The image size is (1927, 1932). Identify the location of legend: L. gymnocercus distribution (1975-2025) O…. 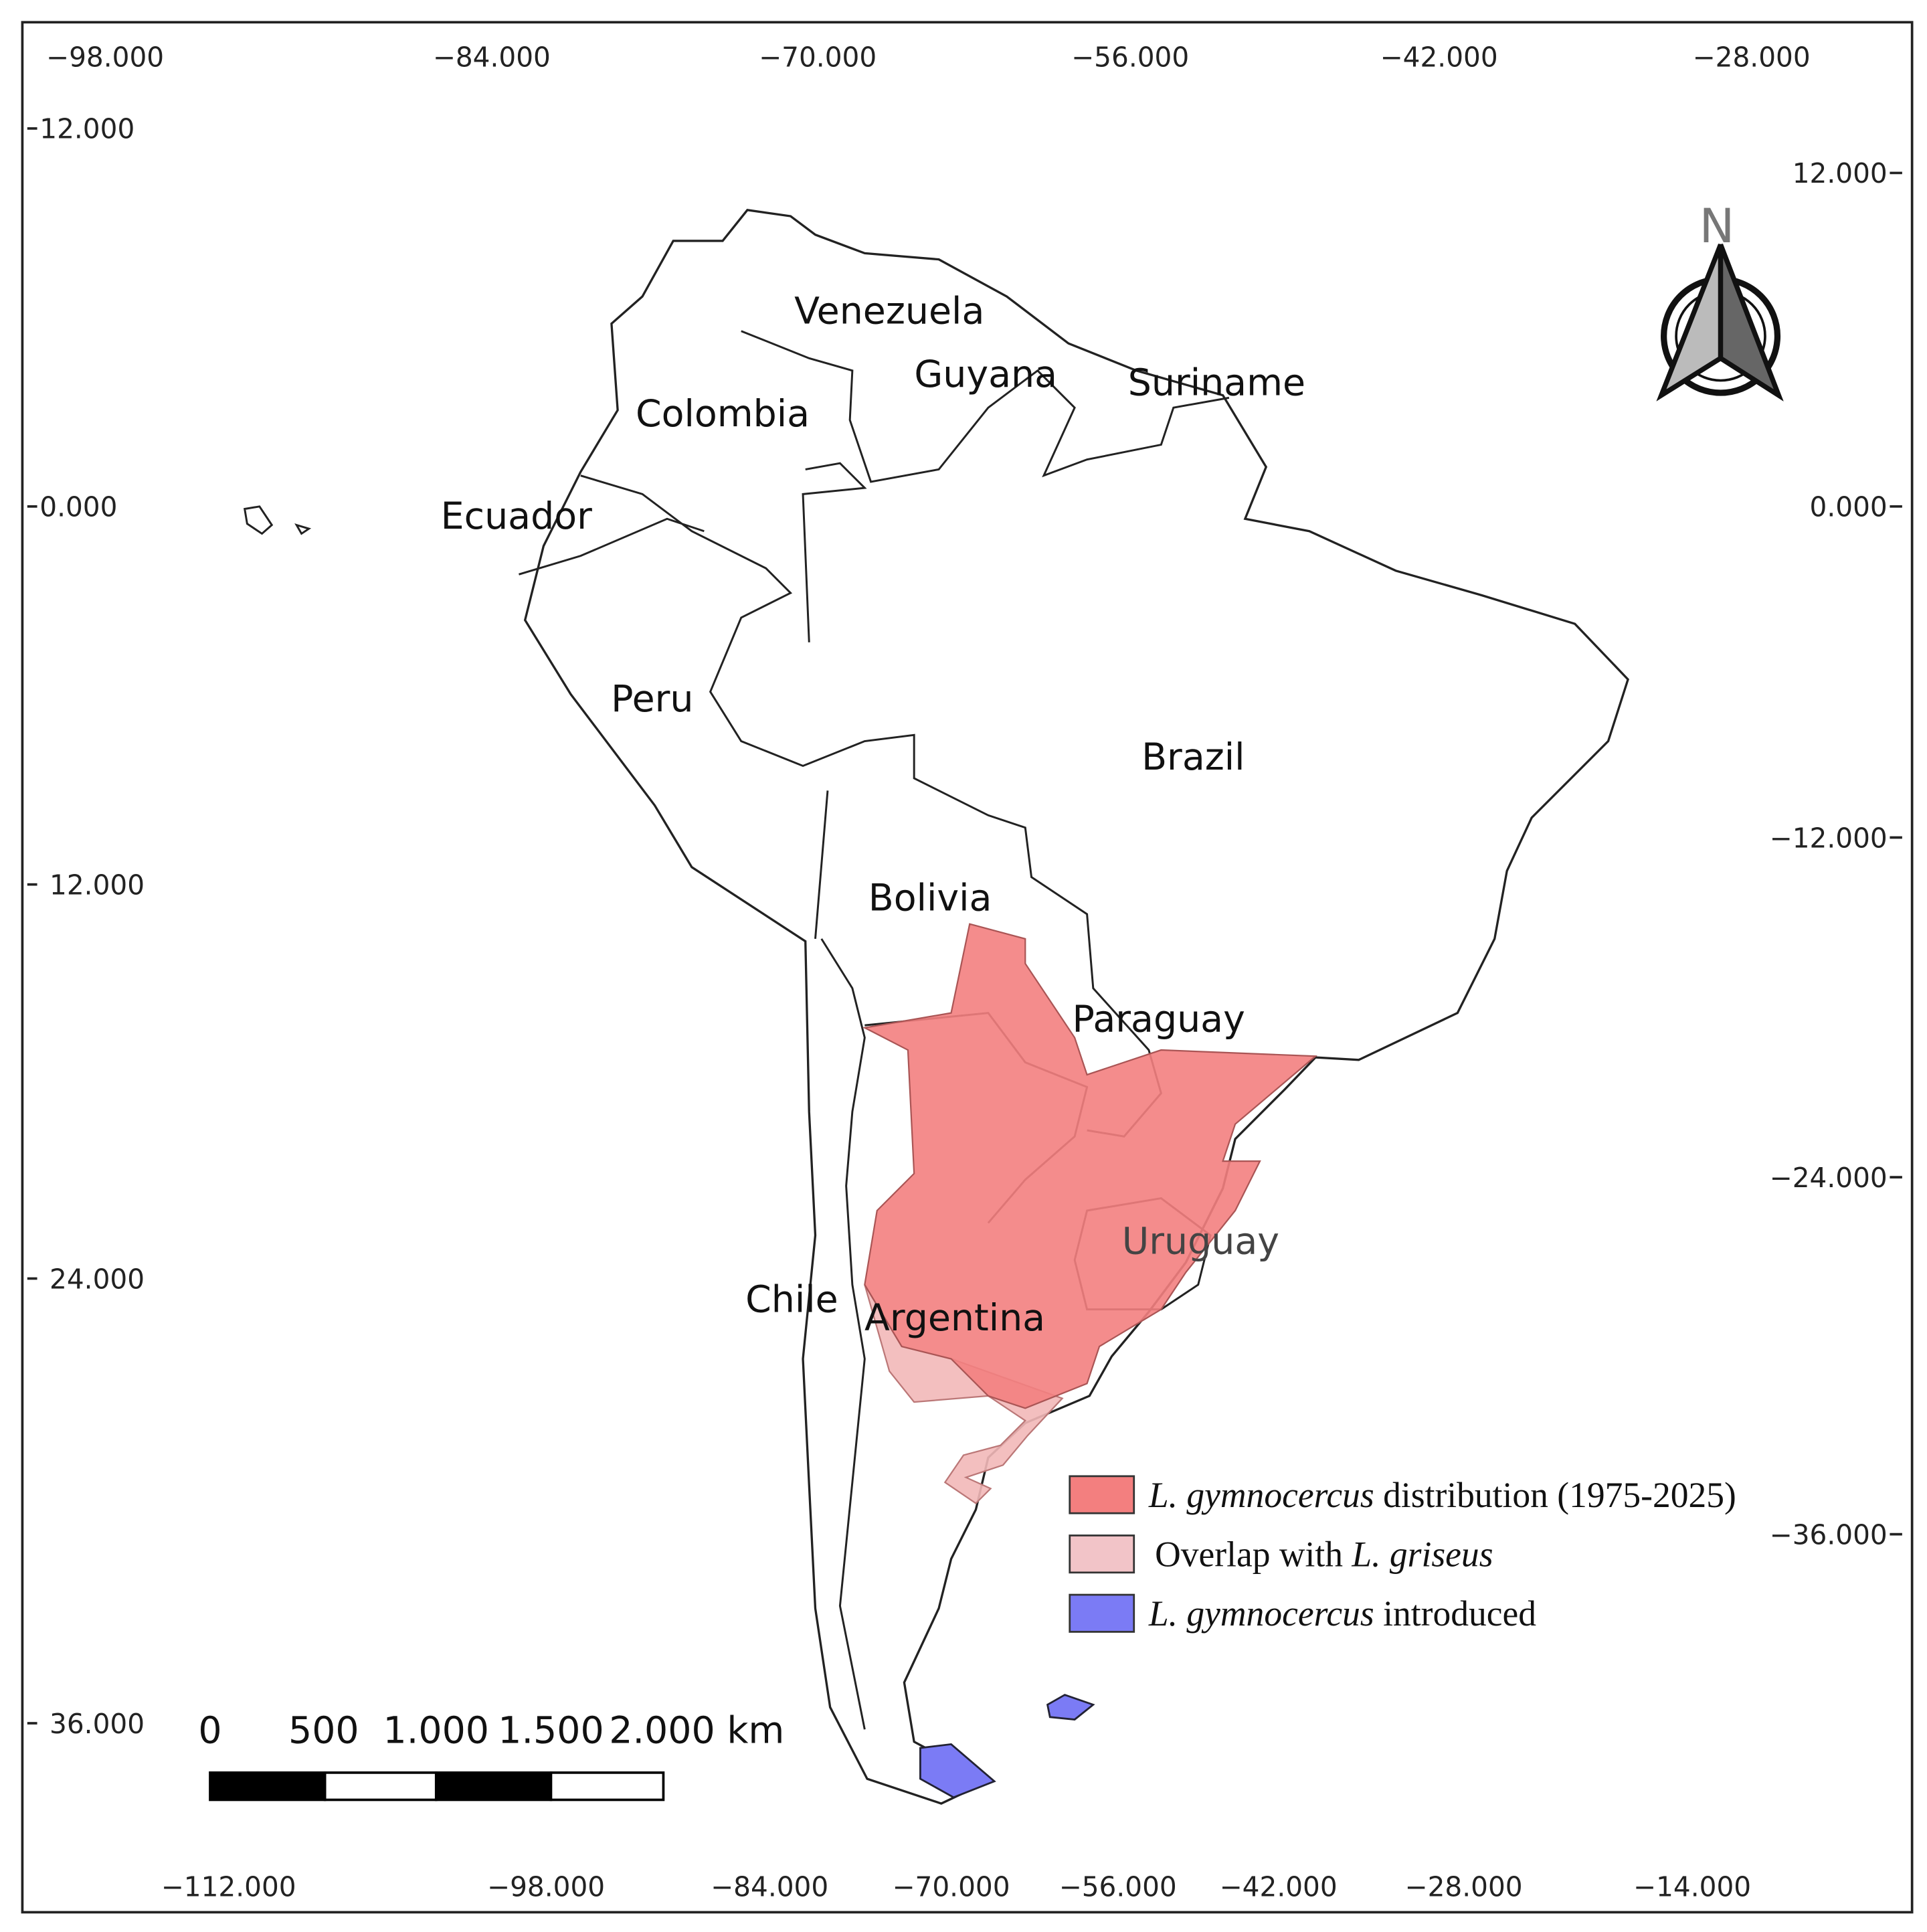
(1402, 1554).